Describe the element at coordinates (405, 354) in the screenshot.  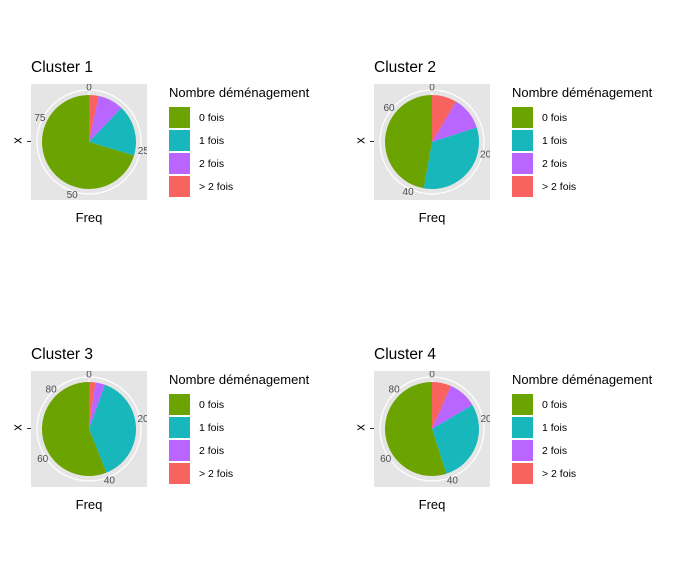
I see `panel-title: Cluster 4` at that location.